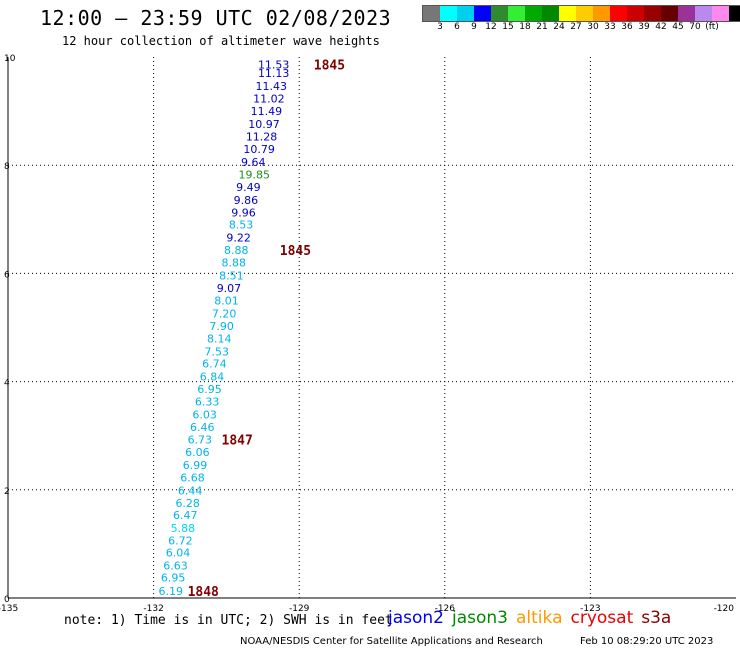 The width and height of the screenshot is (740, 650). I want to click on legend-label: 45, so click(678, 27).